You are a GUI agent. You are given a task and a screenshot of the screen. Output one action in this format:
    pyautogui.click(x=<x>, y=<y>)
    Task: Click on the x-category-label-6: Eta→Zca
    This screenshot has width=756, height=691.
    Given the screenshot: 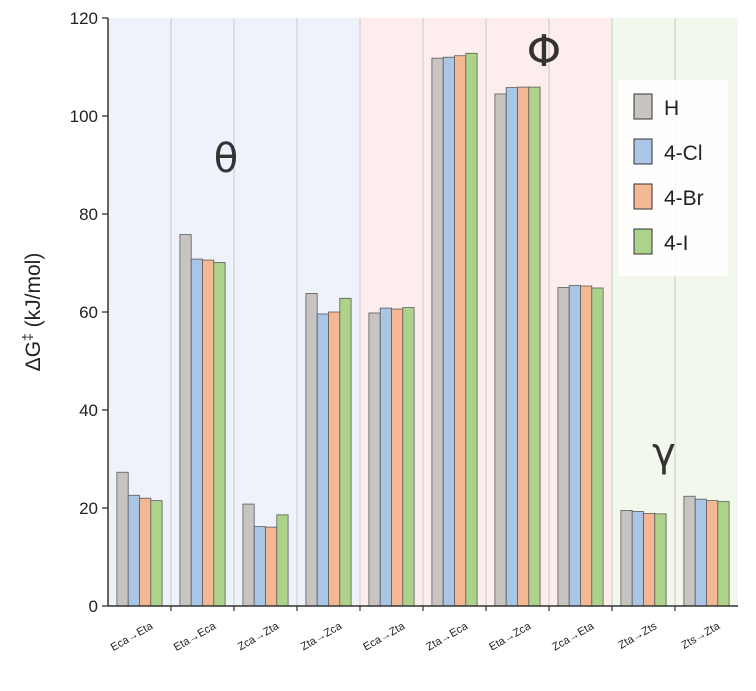 What is the action you would take?
    pyautogui.click(x=510, y=637)
    